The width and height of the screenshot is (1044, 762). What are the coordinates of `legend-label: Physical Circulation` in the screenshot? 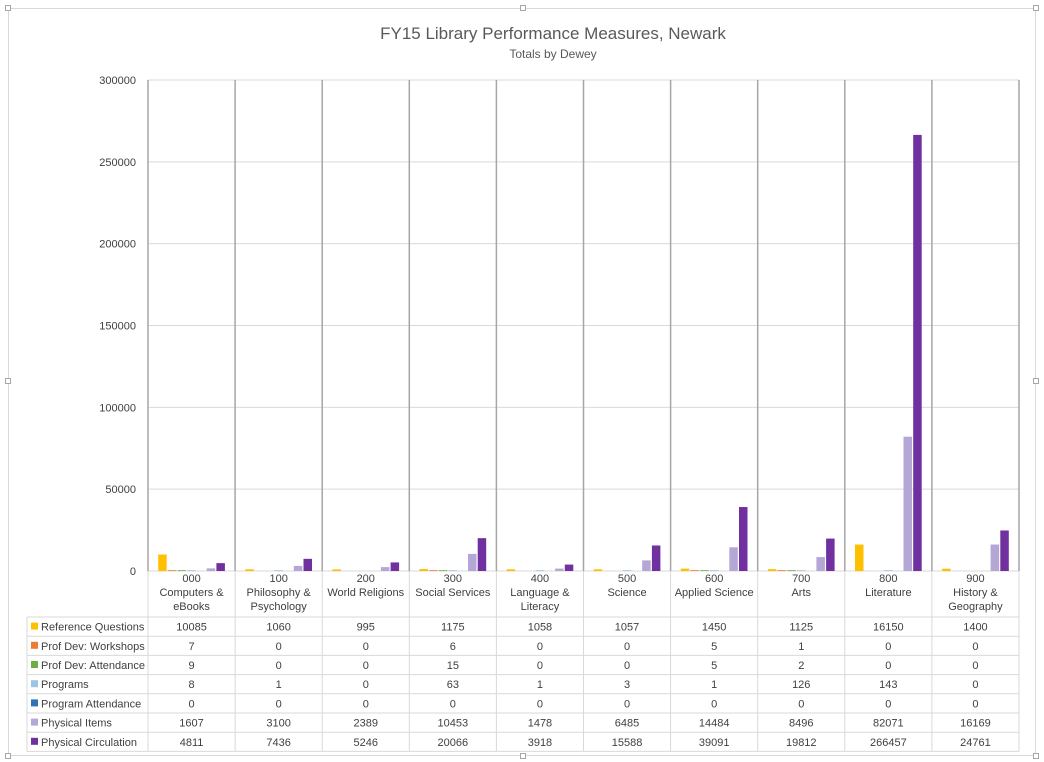 It's located at (89, 743).